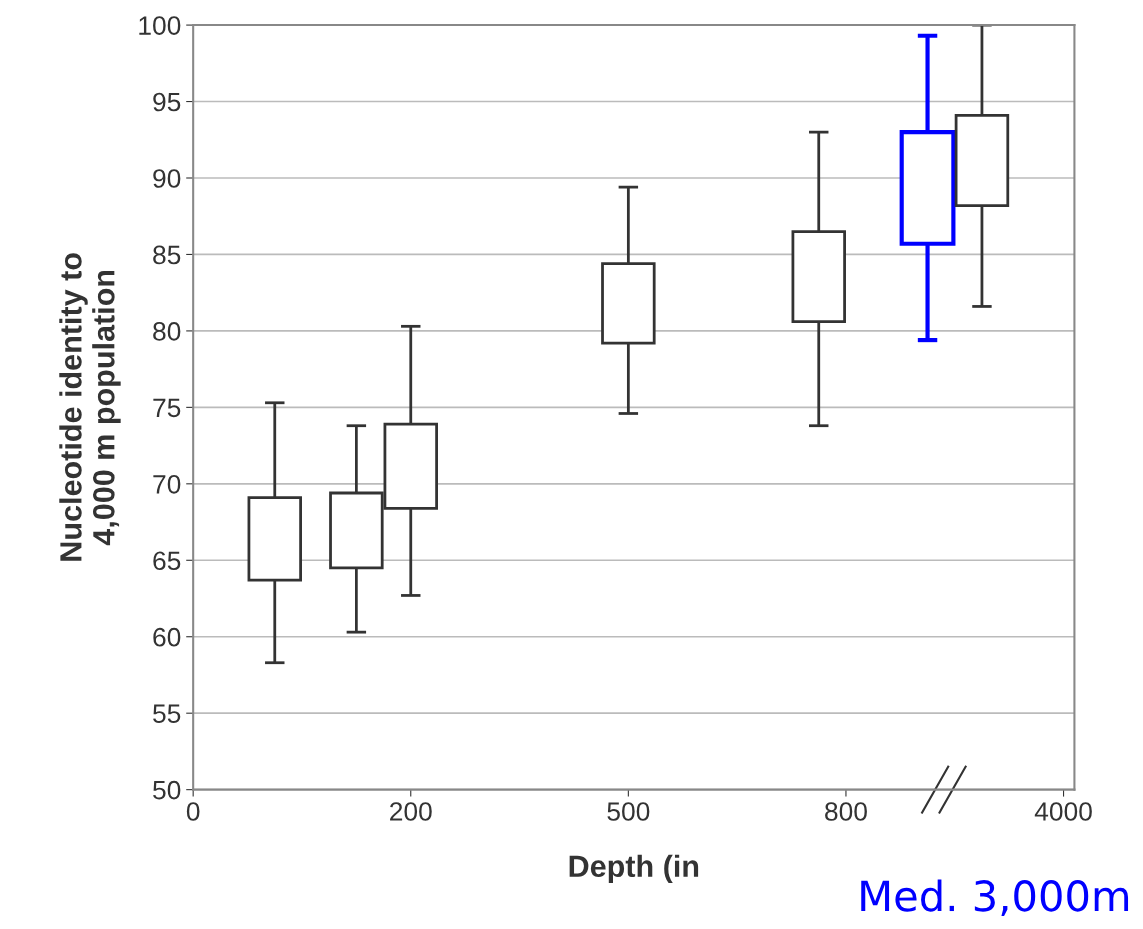 This screenshot has width=1143, height=929. Describe the element at coordinates (167, 255) in the screenshot. I see `y-tick-label: 85` at that location.